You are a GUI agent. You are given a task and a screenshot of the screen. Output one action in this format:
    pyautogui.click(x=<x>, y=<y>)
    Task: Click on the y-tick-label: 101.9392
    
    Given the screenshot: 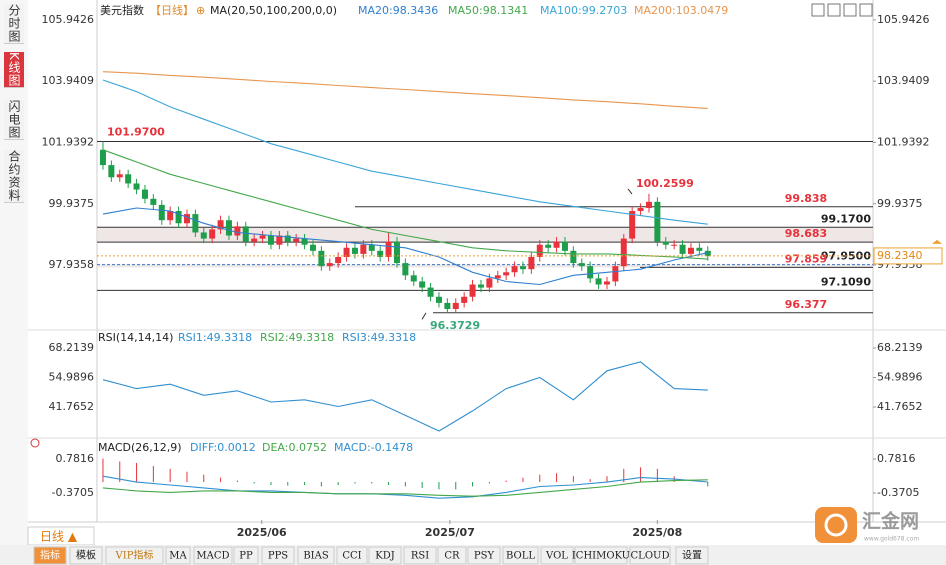 What is the action you would take?
    pyautogui.click(x=68, y=141)
    